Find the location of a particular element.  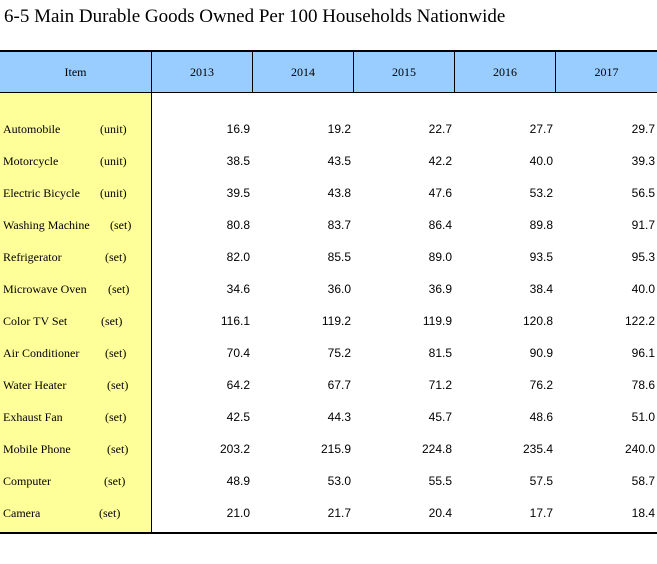

value-cell-2013: 34.6 is located at coordinates (238, 289).